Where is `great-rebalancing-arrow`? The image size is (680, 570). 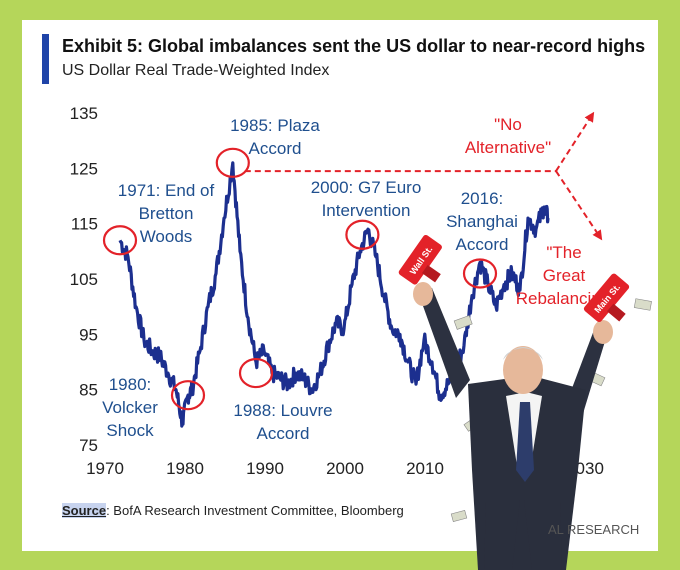
great-rebalancing-arrow is located at coordinates (579, 205).